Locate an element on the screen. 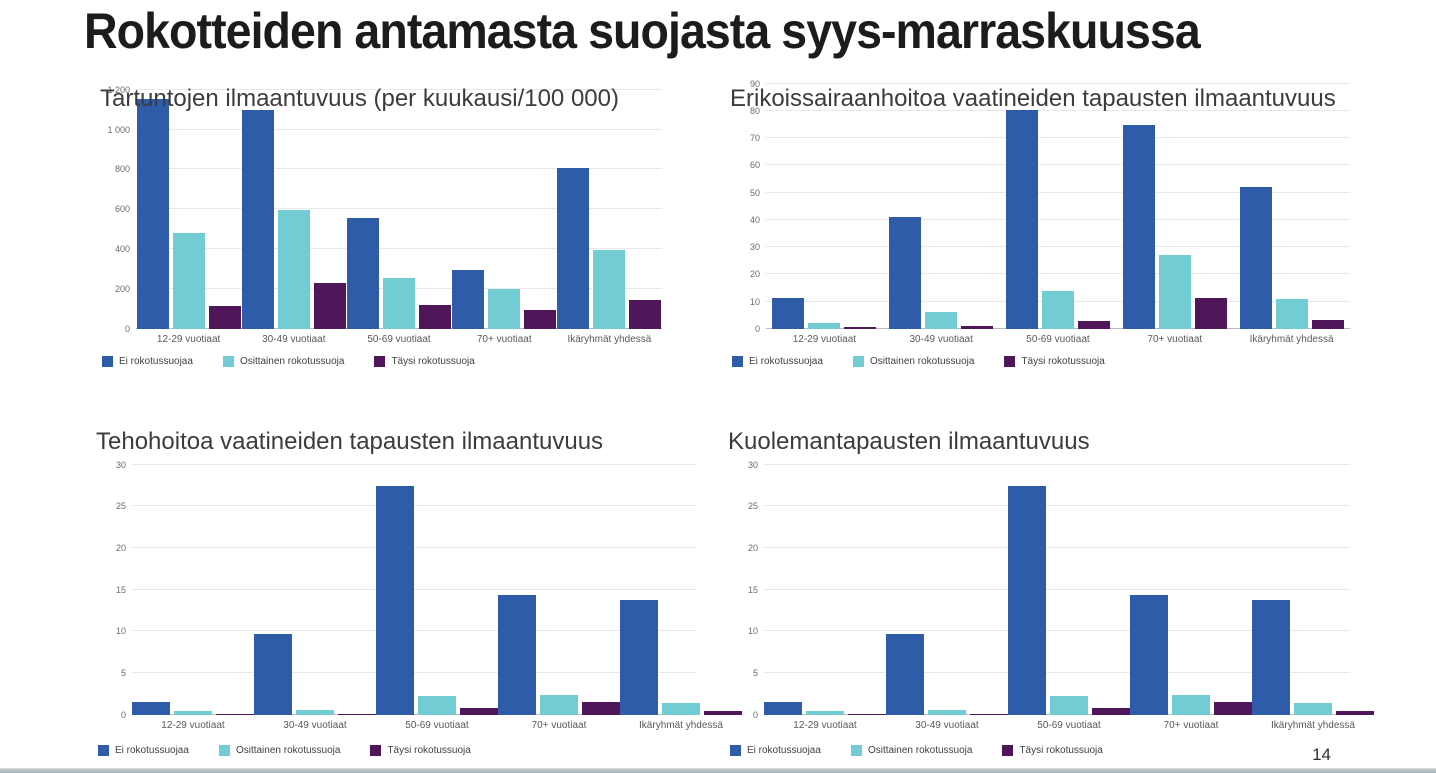 The width and height of the screenshot is (1436, 773). x-axis-category-label: 30-49 vuotiaat is located at coordinates (941, 339).